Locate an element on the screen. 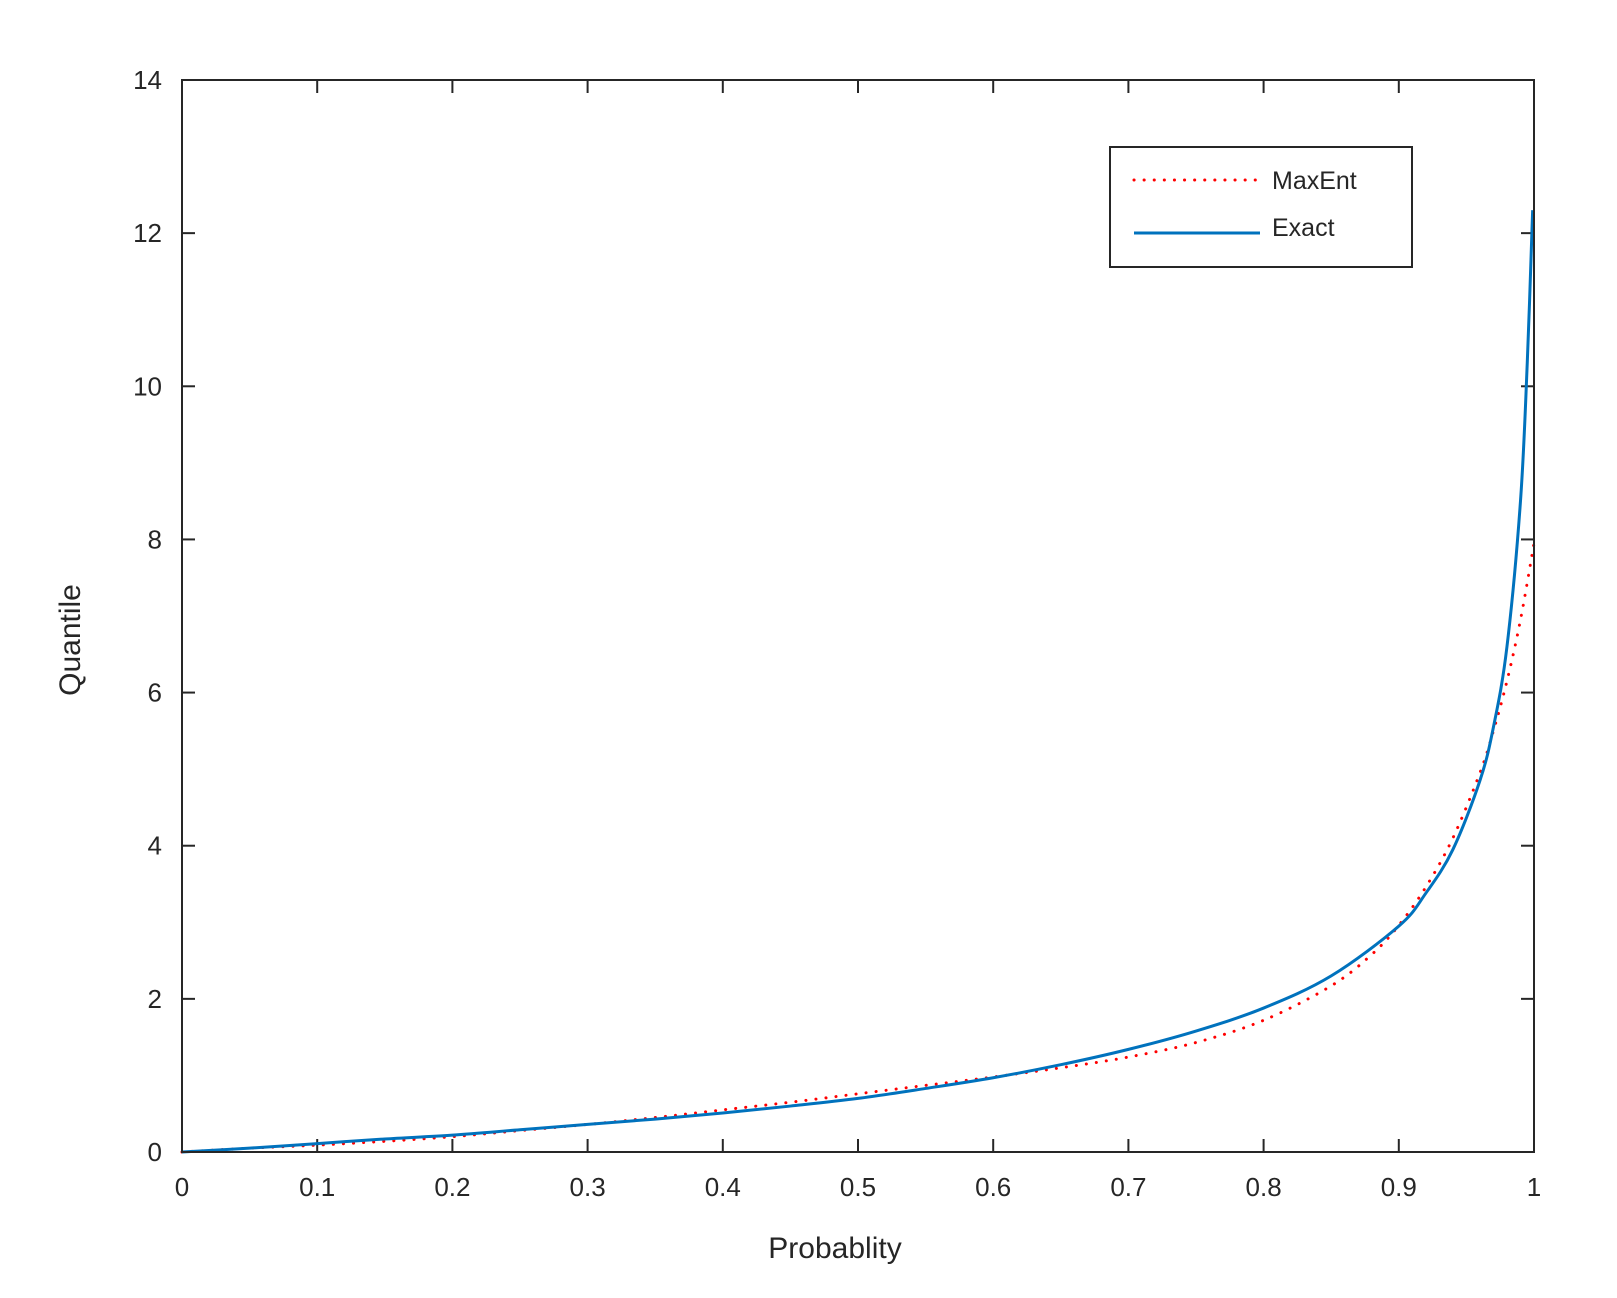 The width and height of the screenshot is (1617, 1298). legend-label-exact: Exact is located at coordinates (1303, 228).